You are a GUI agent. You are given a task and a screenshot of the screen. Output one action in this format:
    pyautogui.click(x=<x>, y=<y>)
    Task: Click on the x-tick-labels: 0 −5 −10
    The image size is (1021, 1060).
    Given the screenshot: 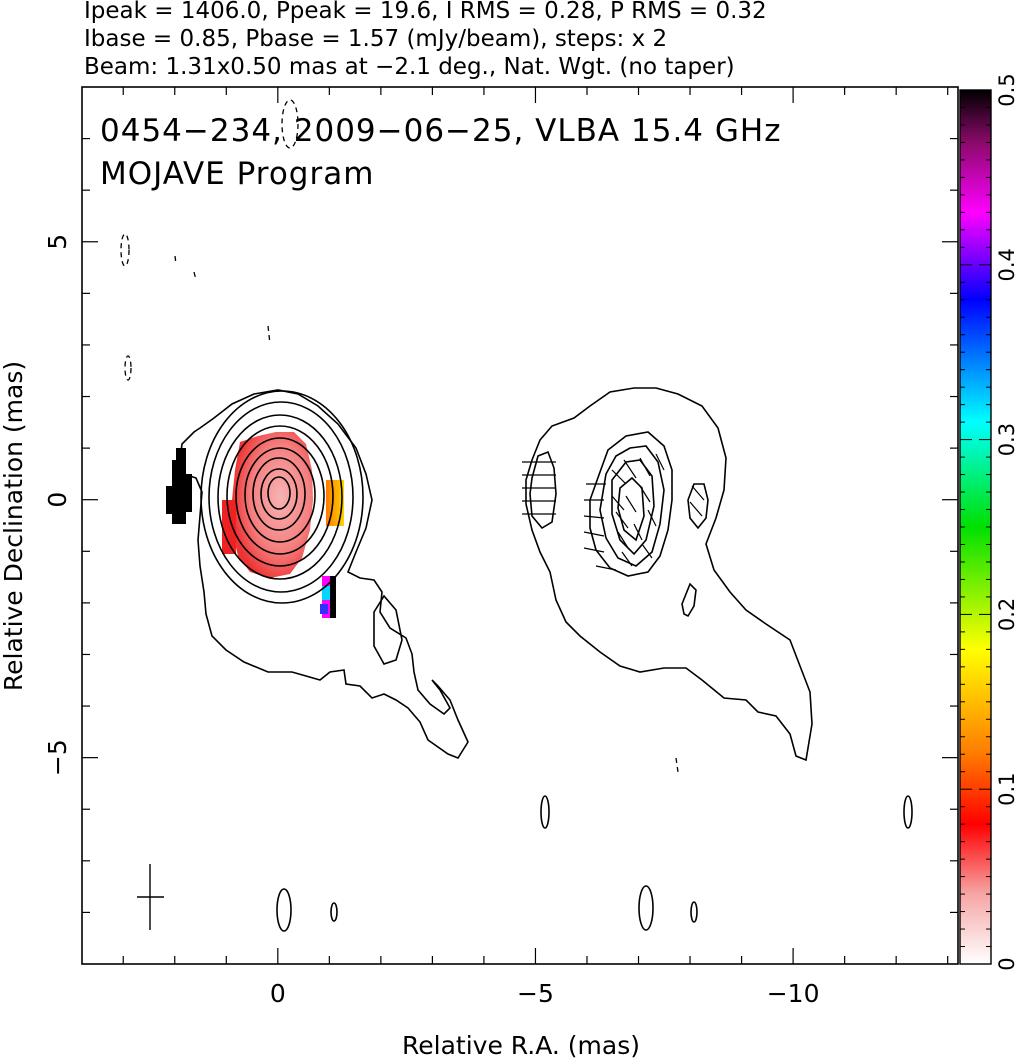 What is the action you would take?
    pyautogui.click(x=545, y=993)
    